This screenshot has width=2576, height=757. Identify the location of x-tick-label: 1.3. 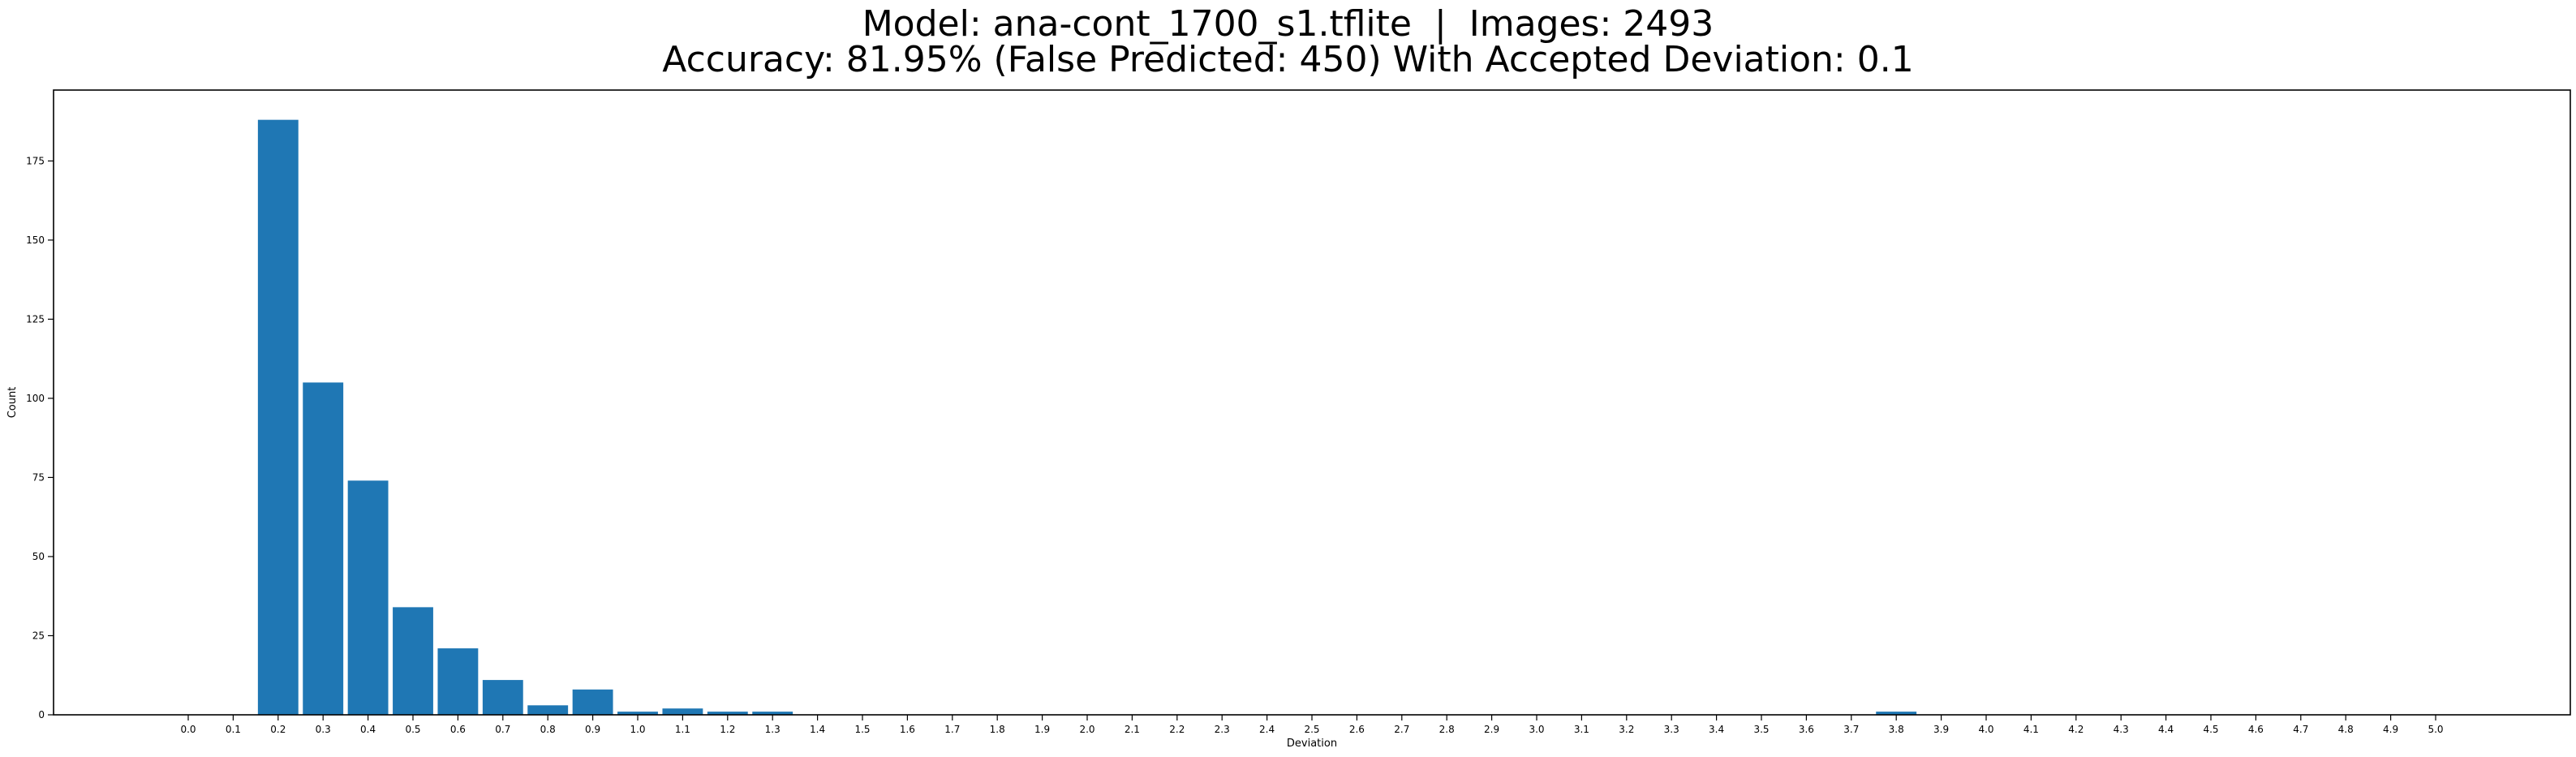
(773, 729).